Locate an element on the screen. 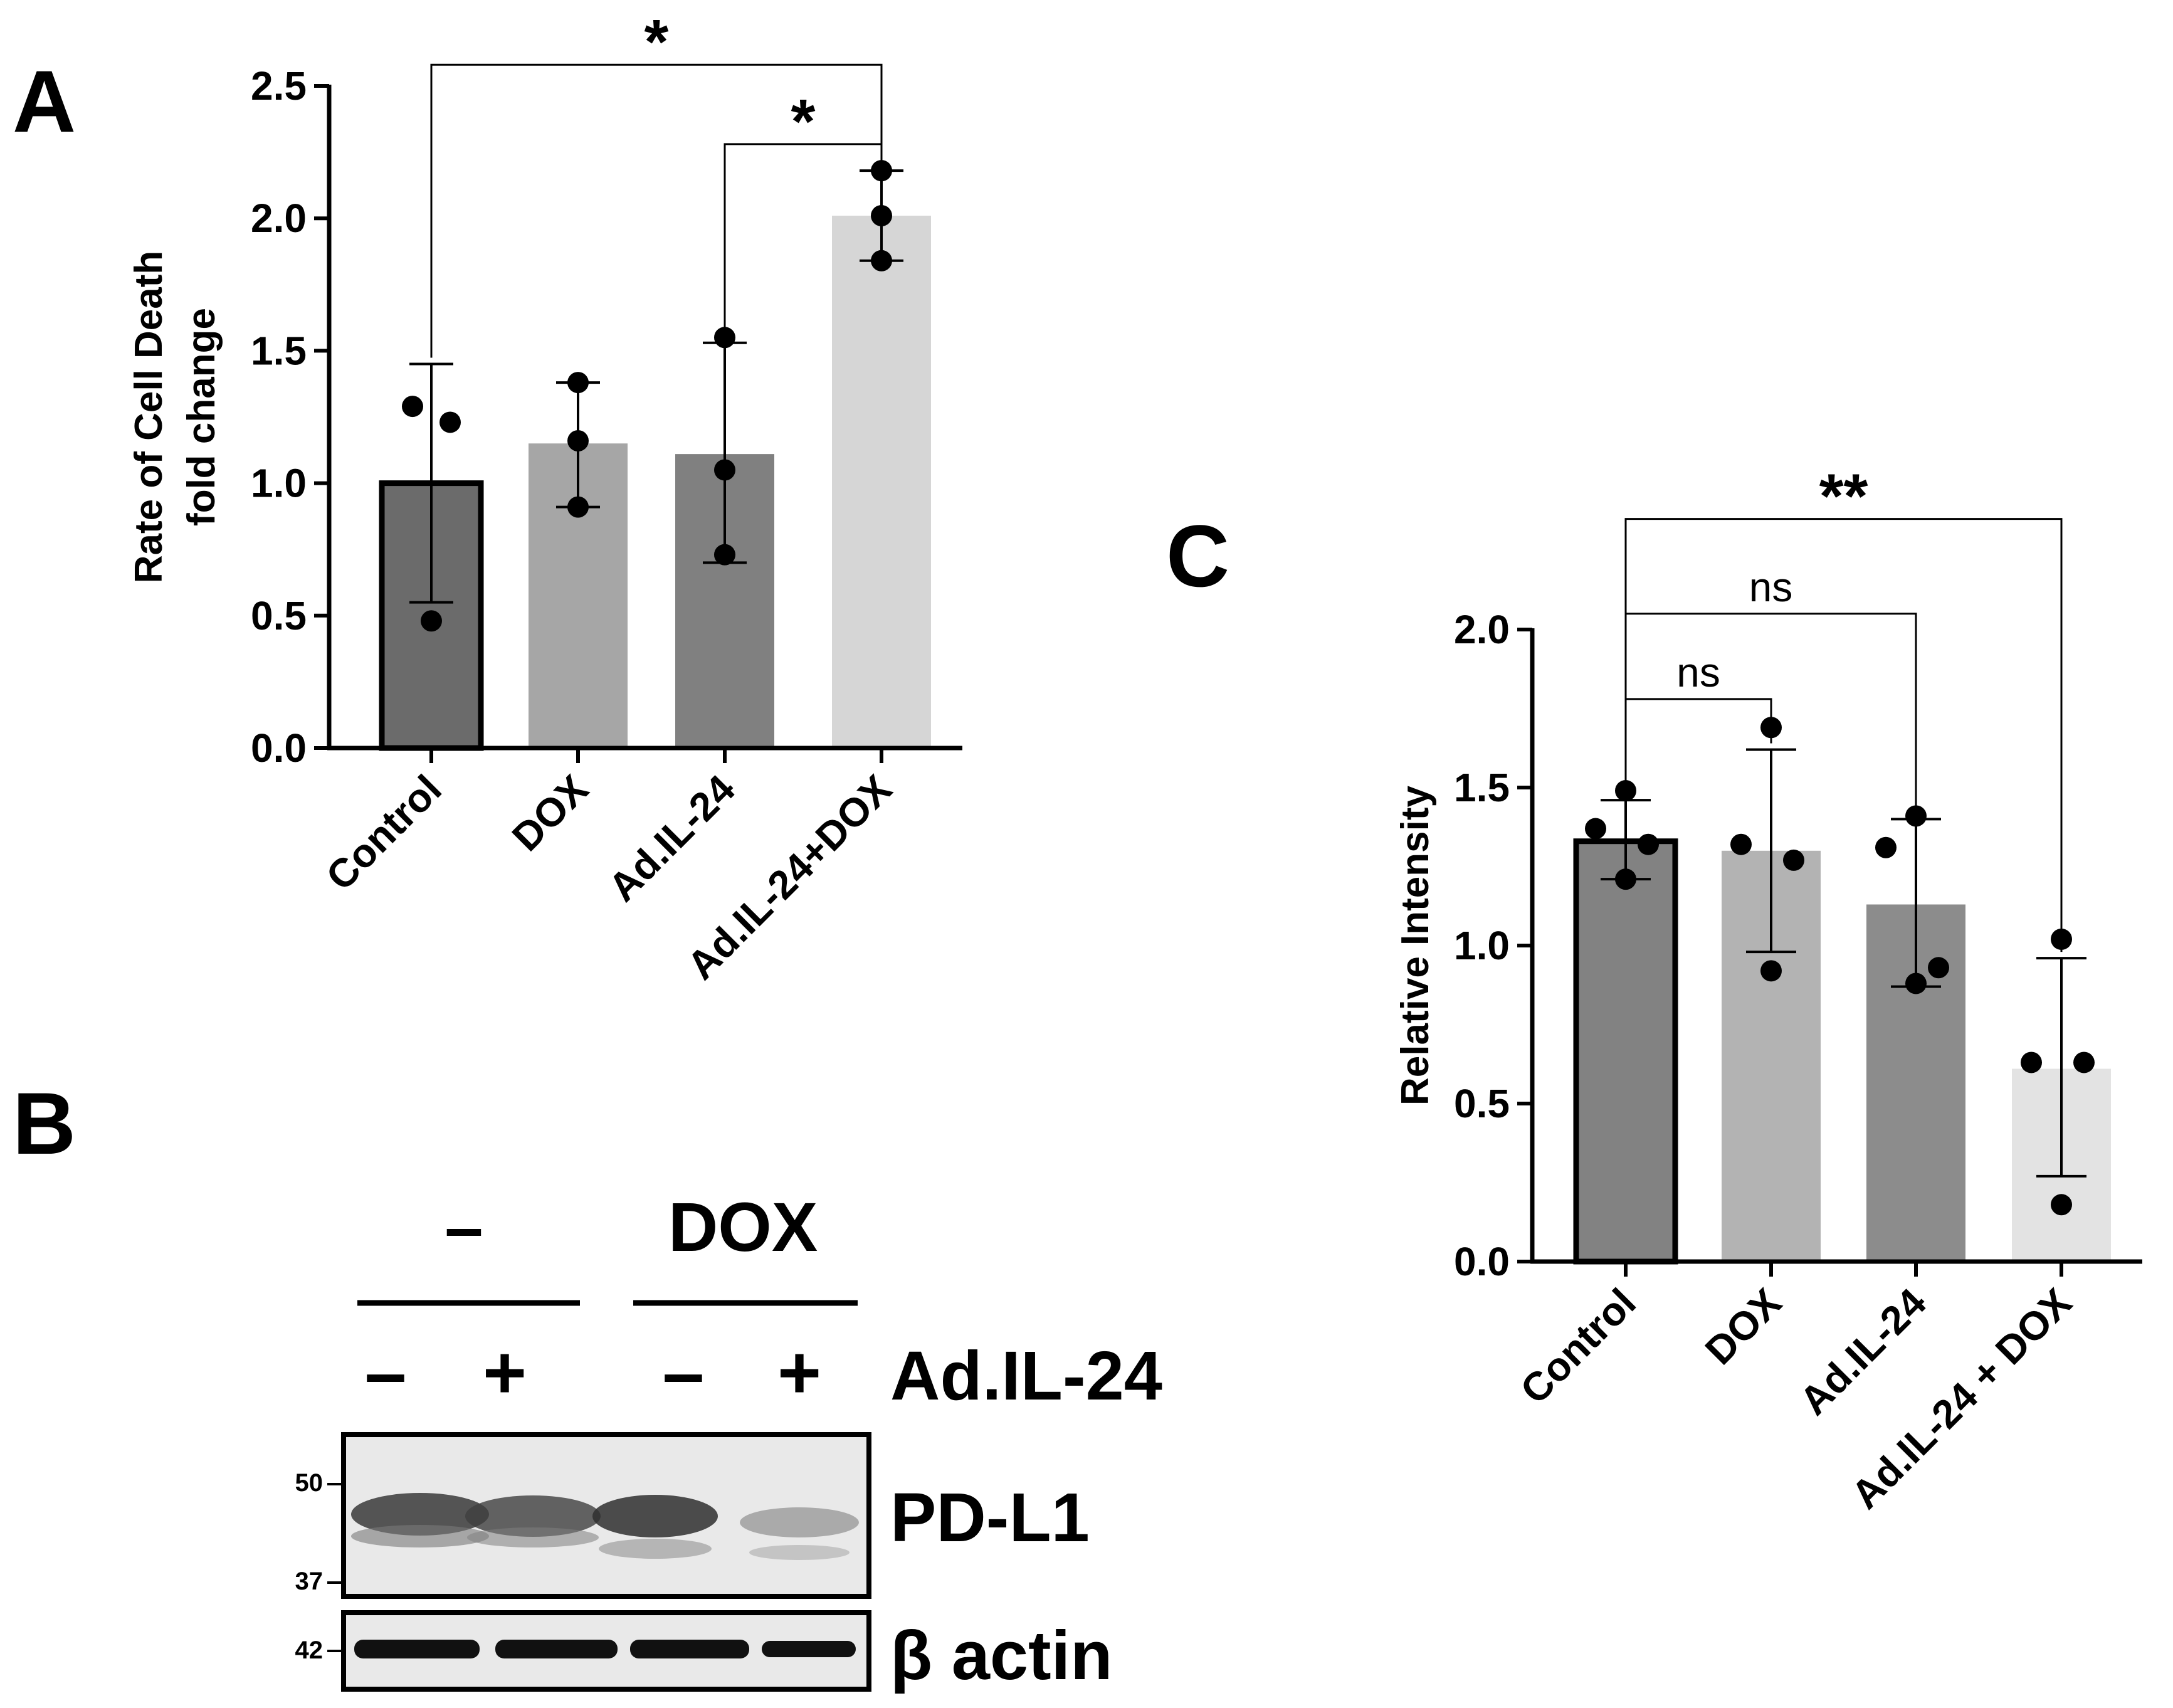  chart-c-significance-label-1: ** is located at coordinates (1843, 496).